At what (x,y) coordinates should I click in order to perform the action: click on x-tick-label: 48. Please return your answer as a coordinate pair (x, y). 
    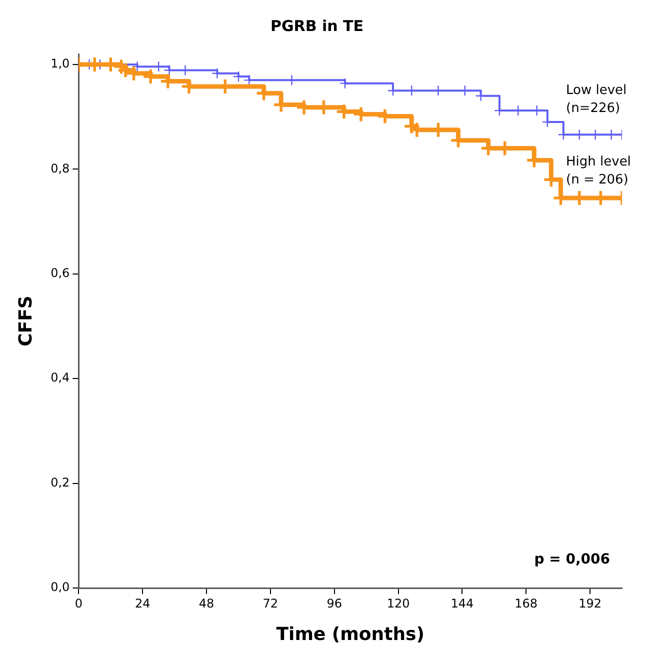
    Looking at the image, I should click on (206, 603).